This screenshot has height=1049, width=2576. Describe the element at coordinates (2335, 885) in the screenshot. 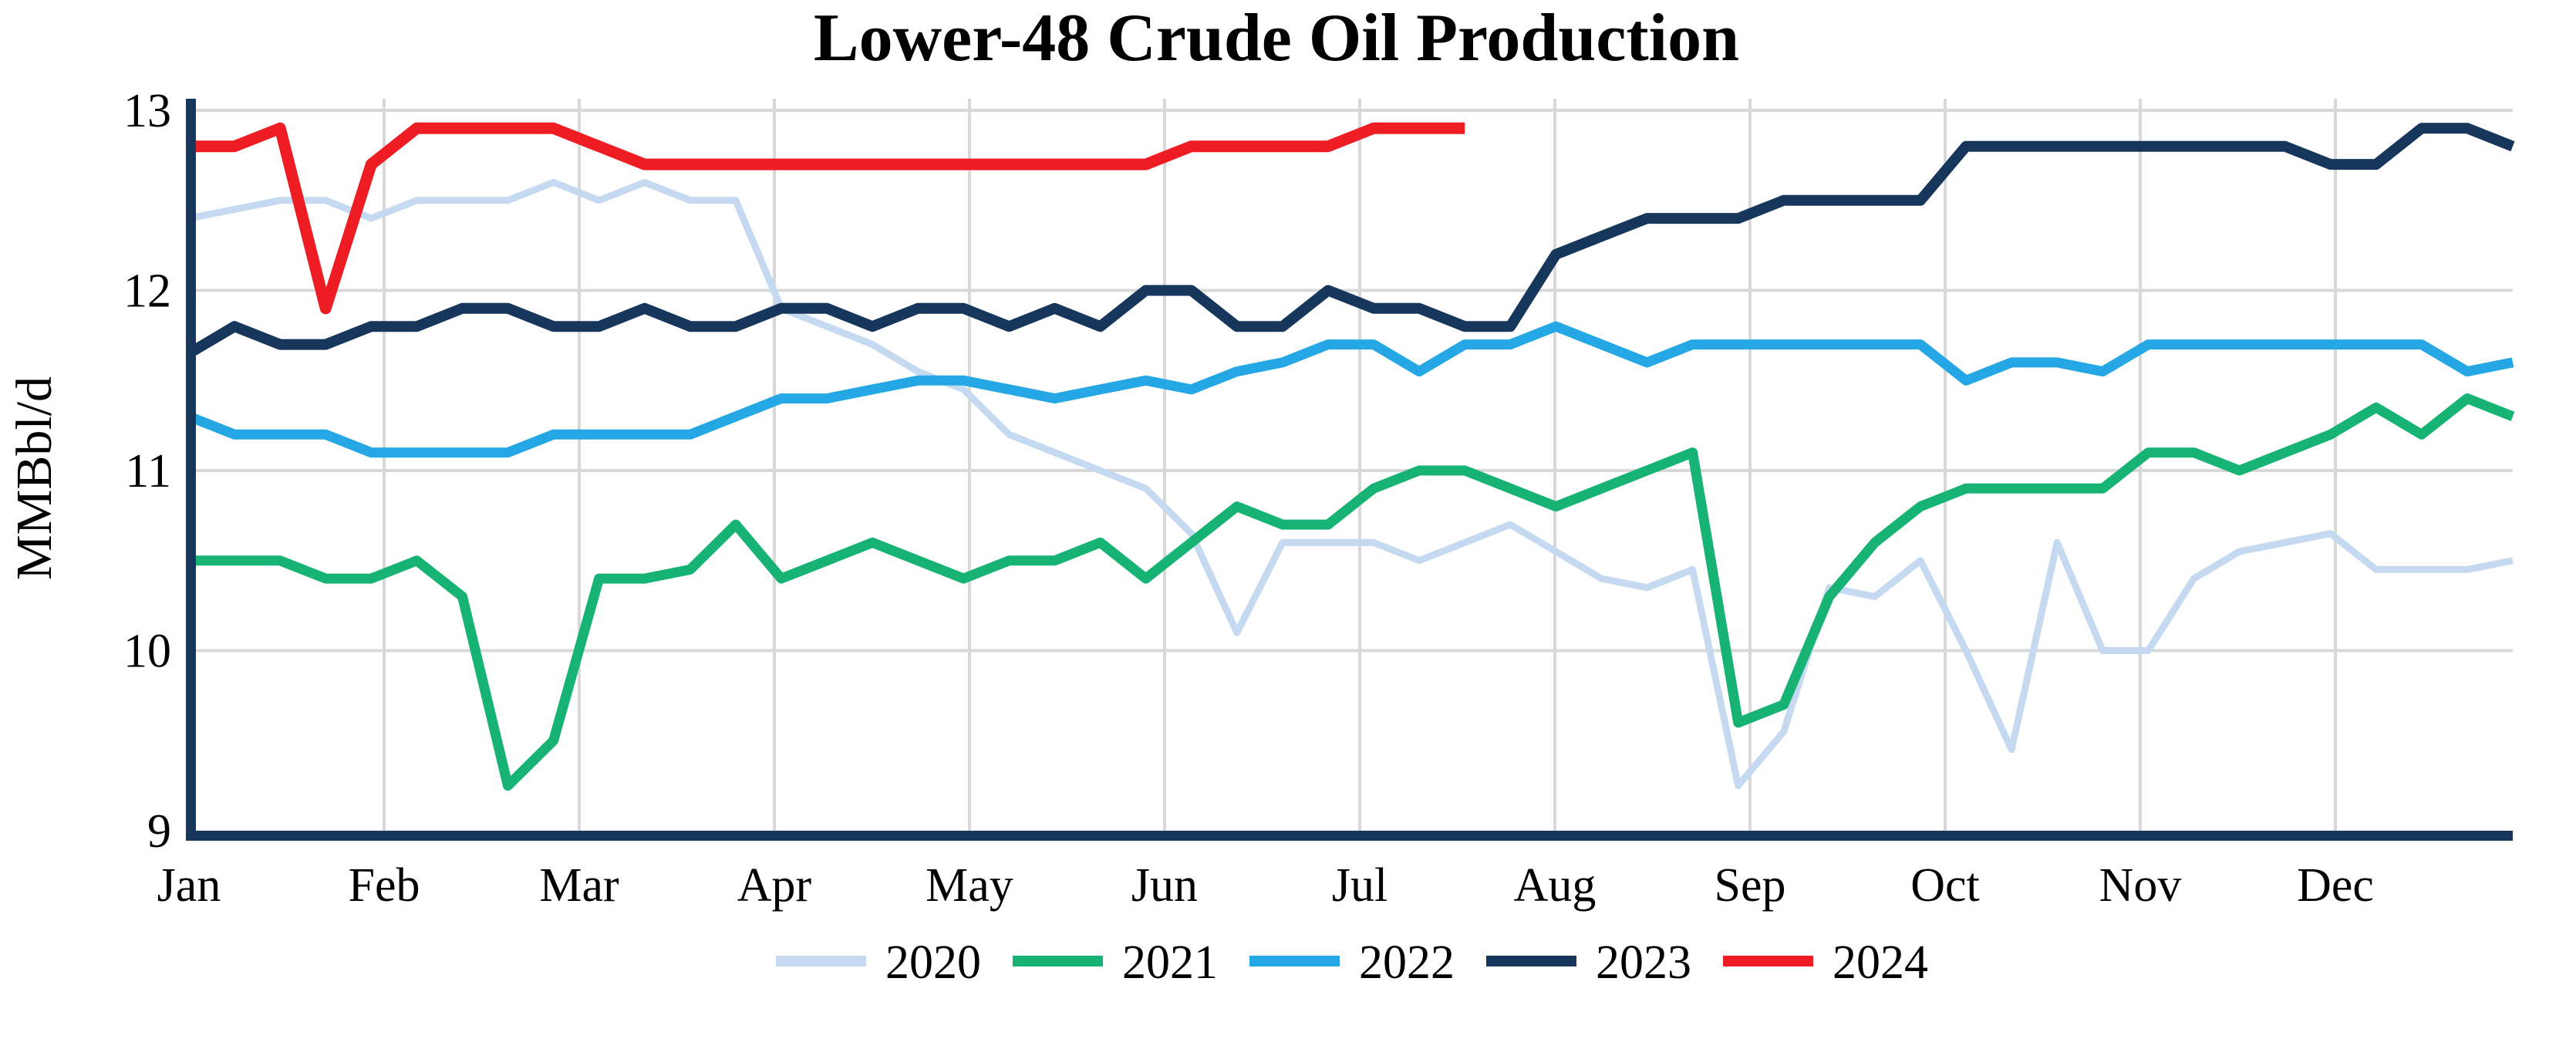

I see `x-tick-label-Dec: Dec` at that location.